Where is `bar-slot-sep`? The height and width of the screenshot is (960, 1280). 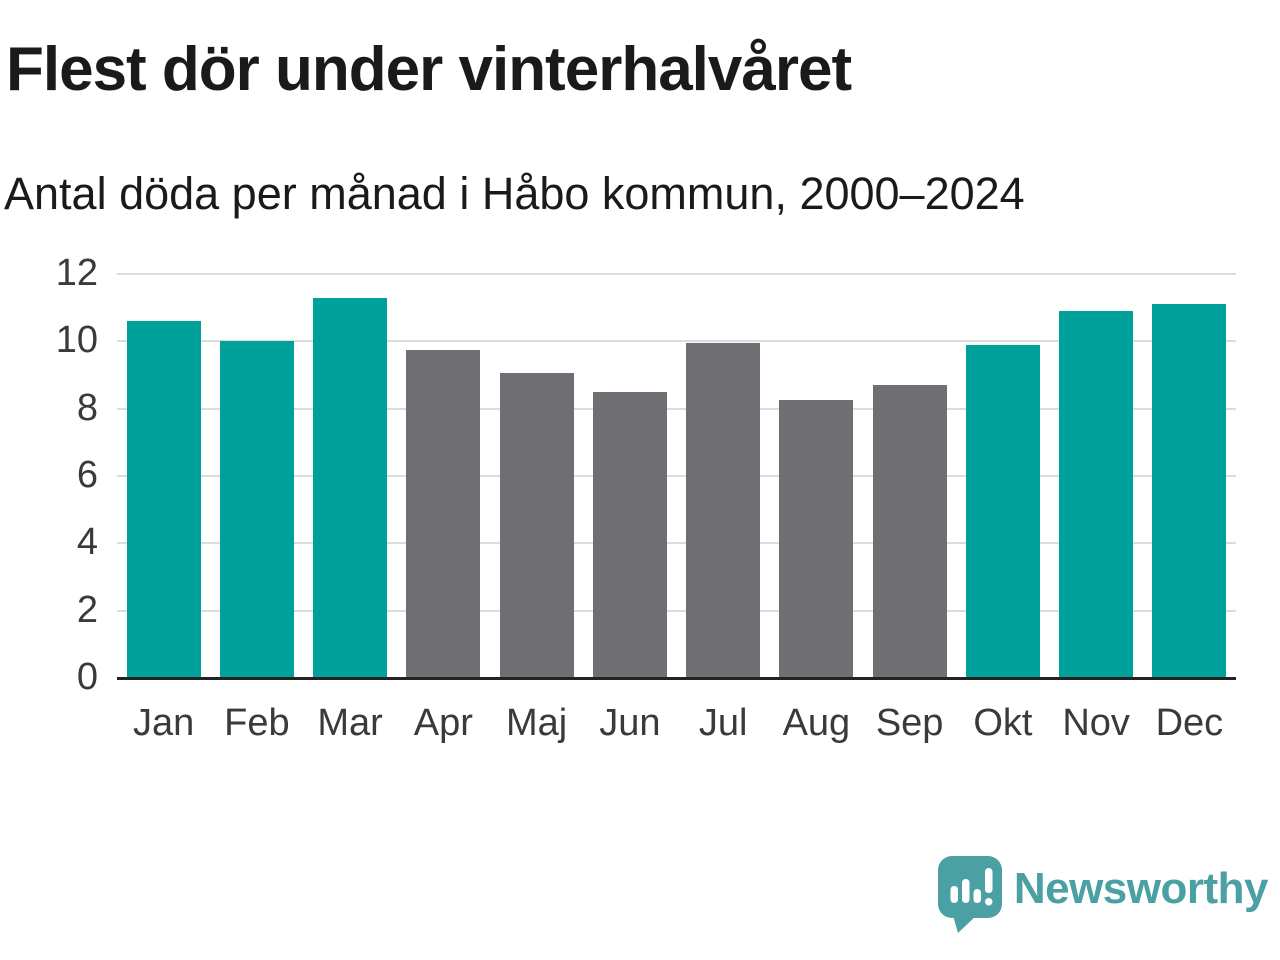 bar-slot-sep is located at coordinates (909, 476).